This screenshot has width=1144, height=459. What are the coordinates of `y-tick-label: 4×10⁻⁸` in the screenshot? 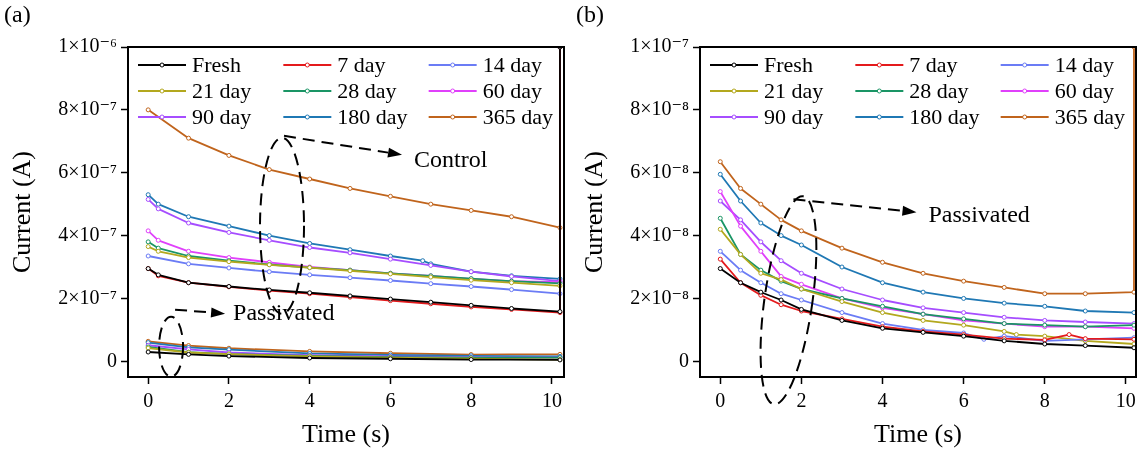 It's located at (660, 233).